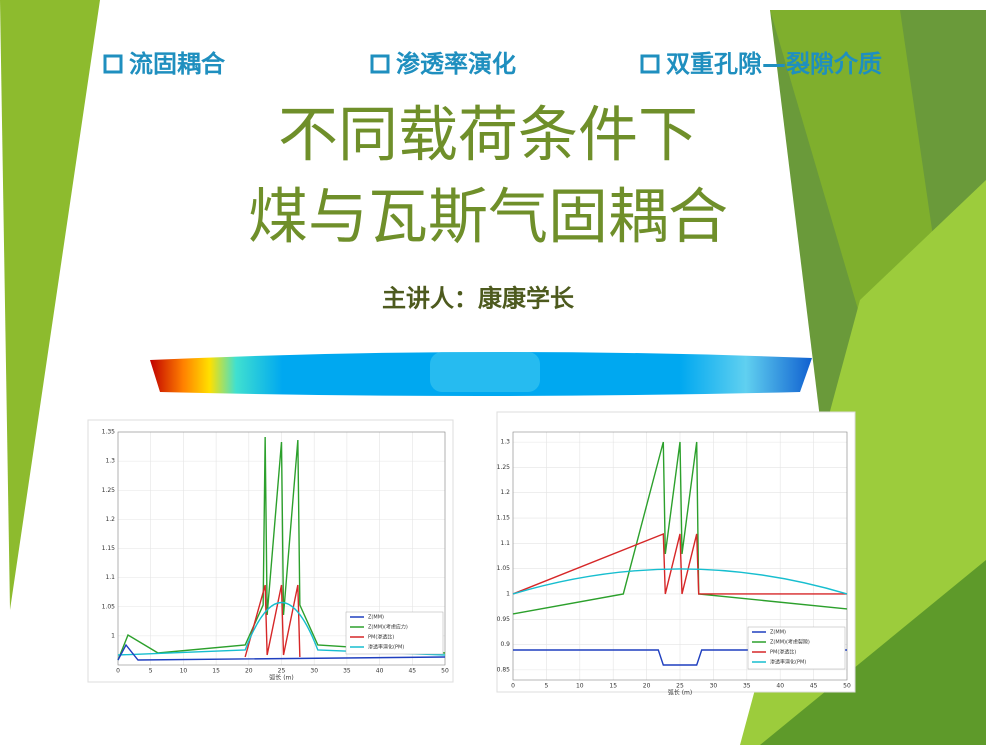 The width and height of the screenshot is (986, 749). I want to click on title-line: 不同载荷条件下, so click(488, 136).